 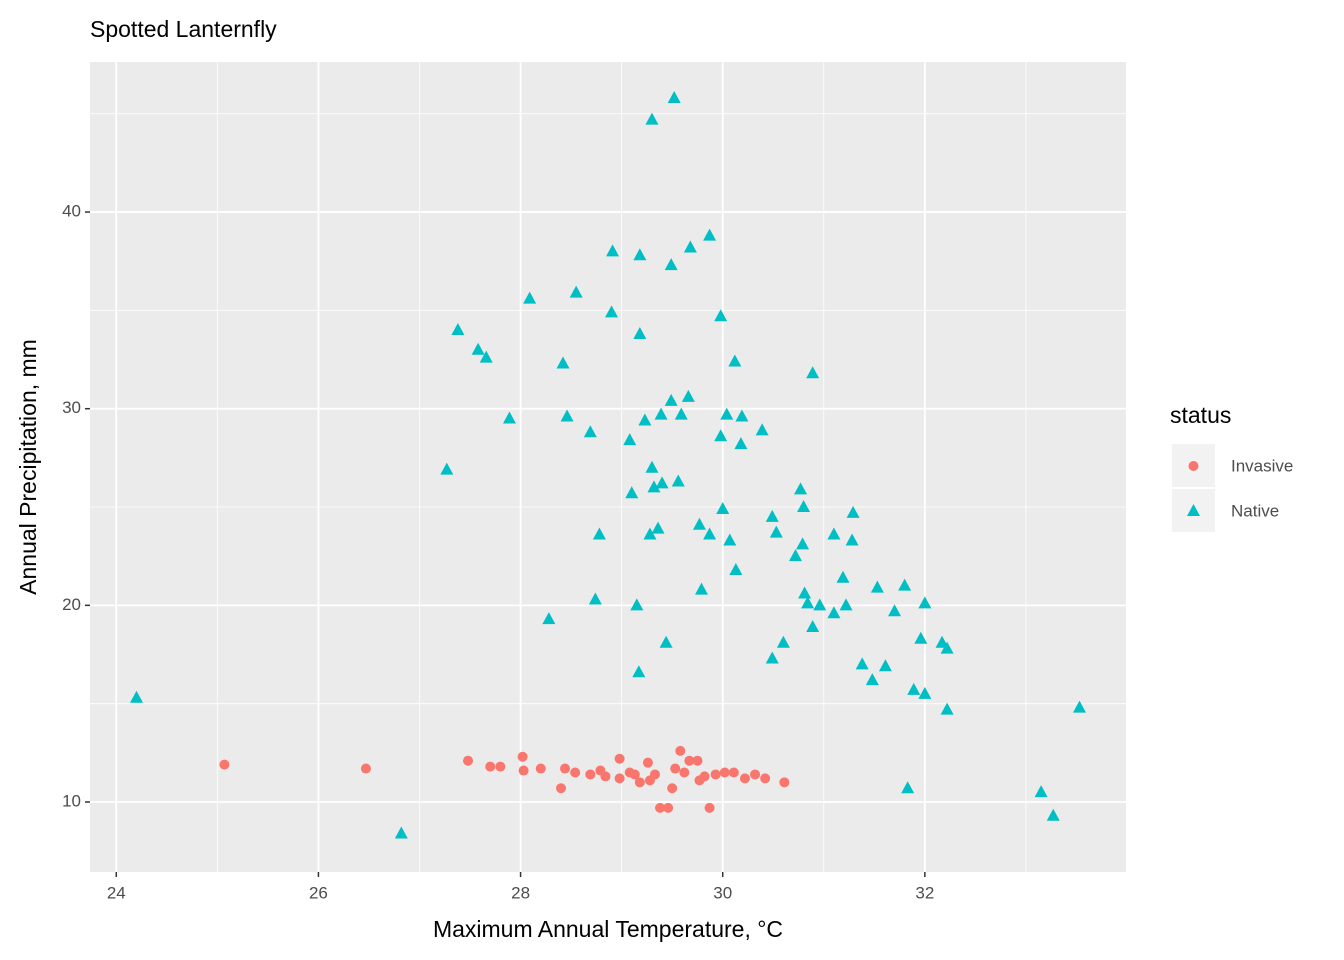 I want to click on chart-title: Spotted Lanternfly, so click(x=183, y=29).